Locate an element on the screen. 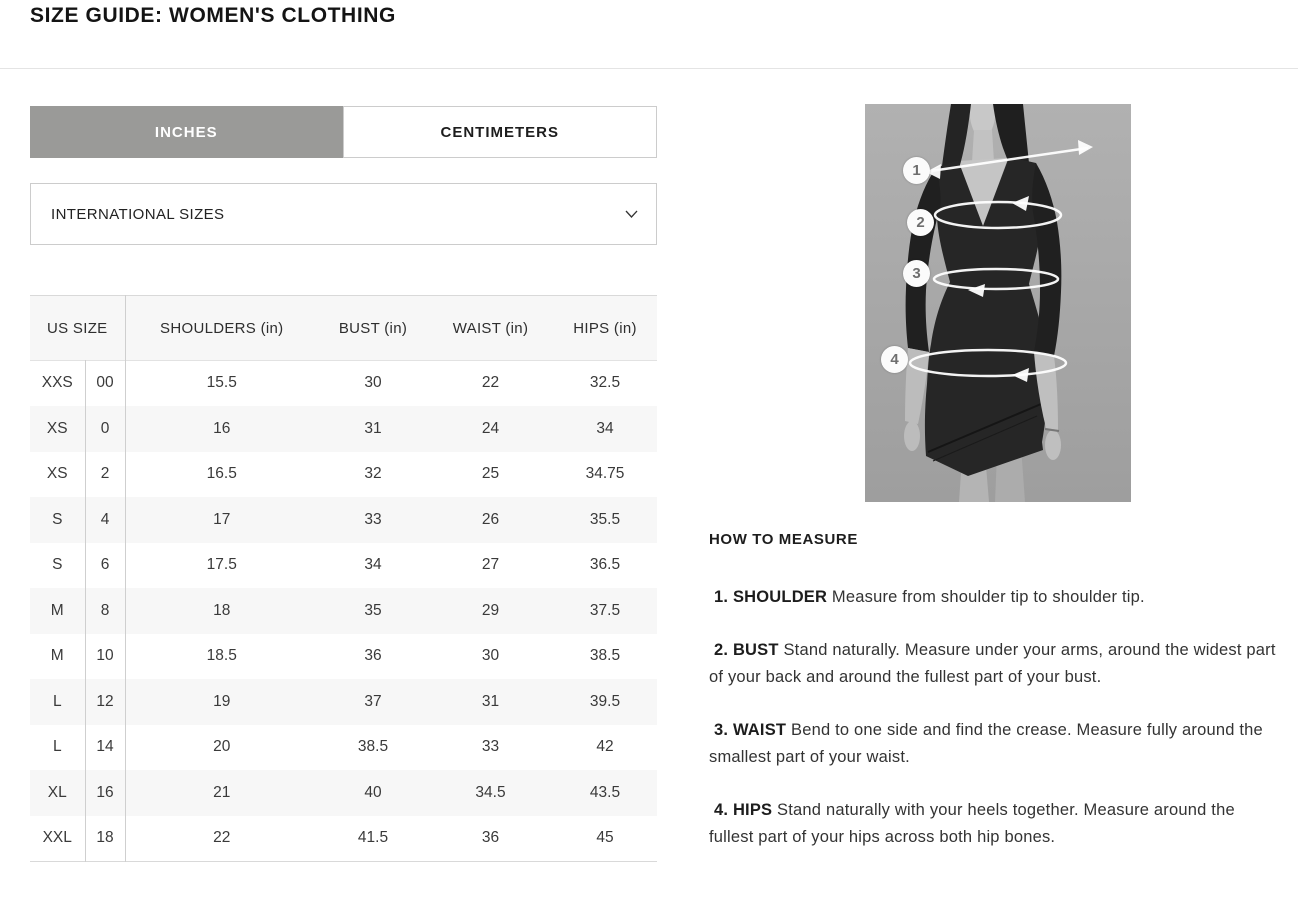 The width and height of the screenshot is (1298, 908). figure-badge-bust: 2 is located at coordinates (920, 222).